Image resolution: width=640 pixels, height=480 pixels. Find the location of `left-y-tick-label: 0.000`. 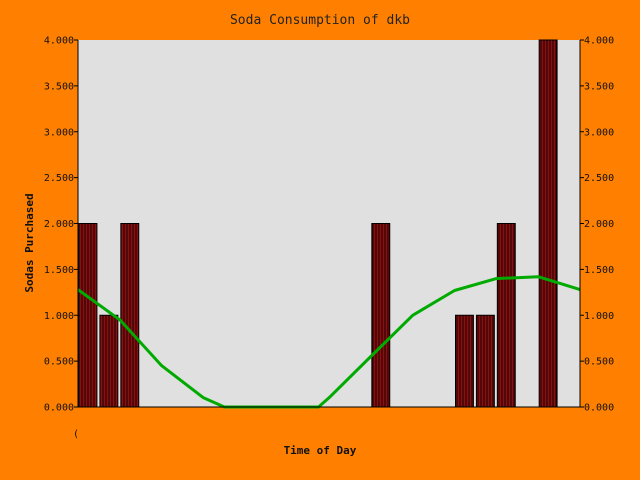

left-y-tick-label: 0.000 is located at coordinates (59, 408).